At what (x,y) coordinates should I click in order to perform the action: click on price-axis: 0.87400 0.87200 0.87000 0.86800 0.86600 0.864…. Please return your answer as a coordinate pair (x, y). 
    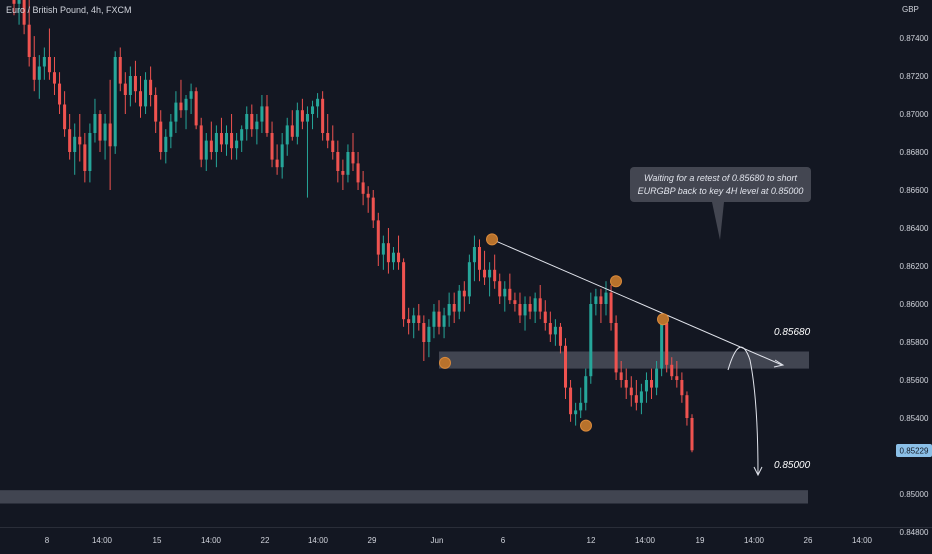
    Looking at the image, I should click on (914, 285).